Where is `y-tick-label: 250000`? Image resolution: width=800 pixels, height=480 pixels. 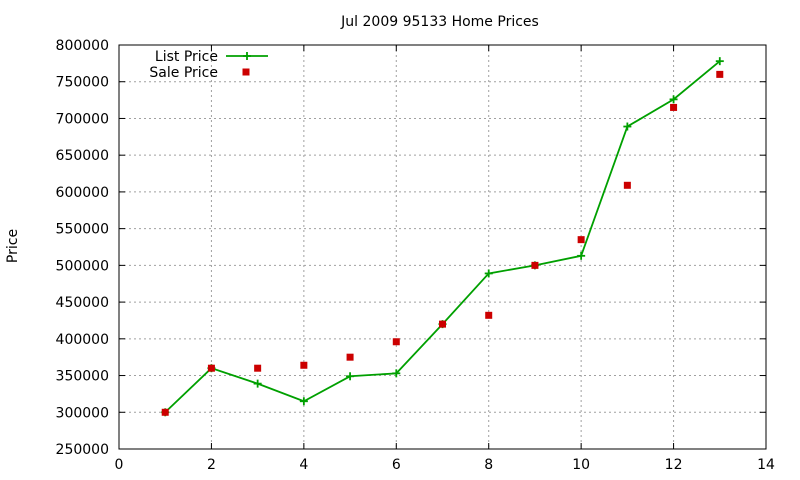 y-tick-label: 250000 is located at coordinates (82, 450).